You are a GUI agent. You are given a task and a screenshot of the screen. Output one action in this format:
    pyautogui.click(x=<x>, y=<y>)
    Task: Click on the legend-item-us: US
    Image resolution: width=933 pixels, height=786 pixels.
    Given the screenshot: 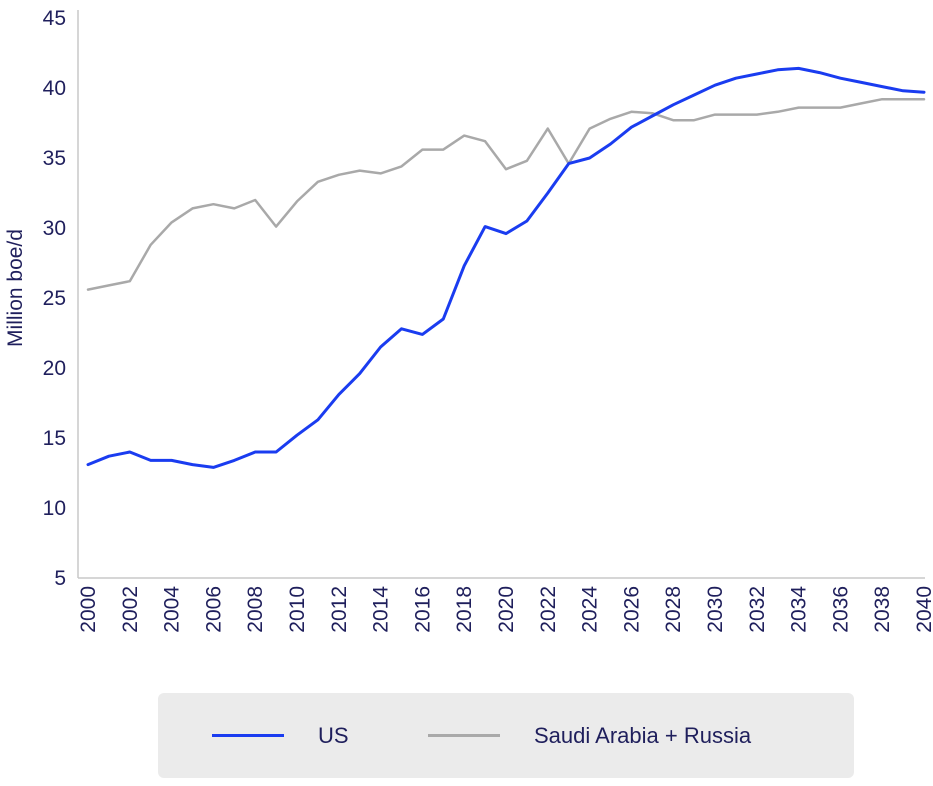 What is the action you would take?
    pyautogui.click(x=280, y=735)
    